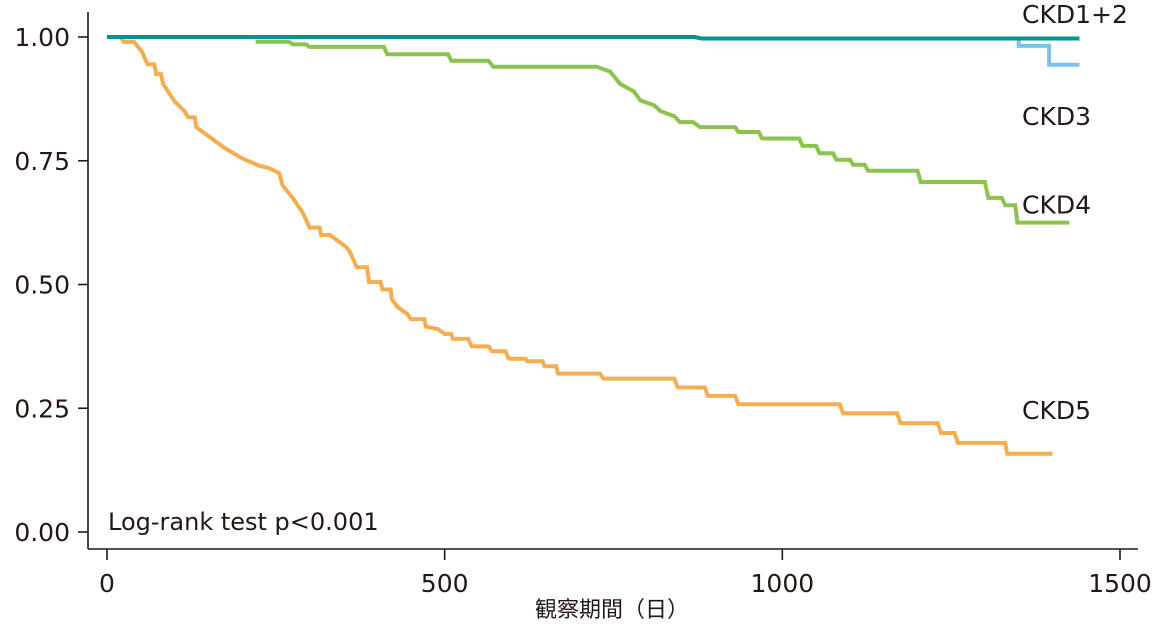 Image resolution: width=1160 pixels, height=632 pixels. Describe the element at coordinates (1056, 116) in the screenshot. I see `series-label-ckd3: CKD3` at that location.